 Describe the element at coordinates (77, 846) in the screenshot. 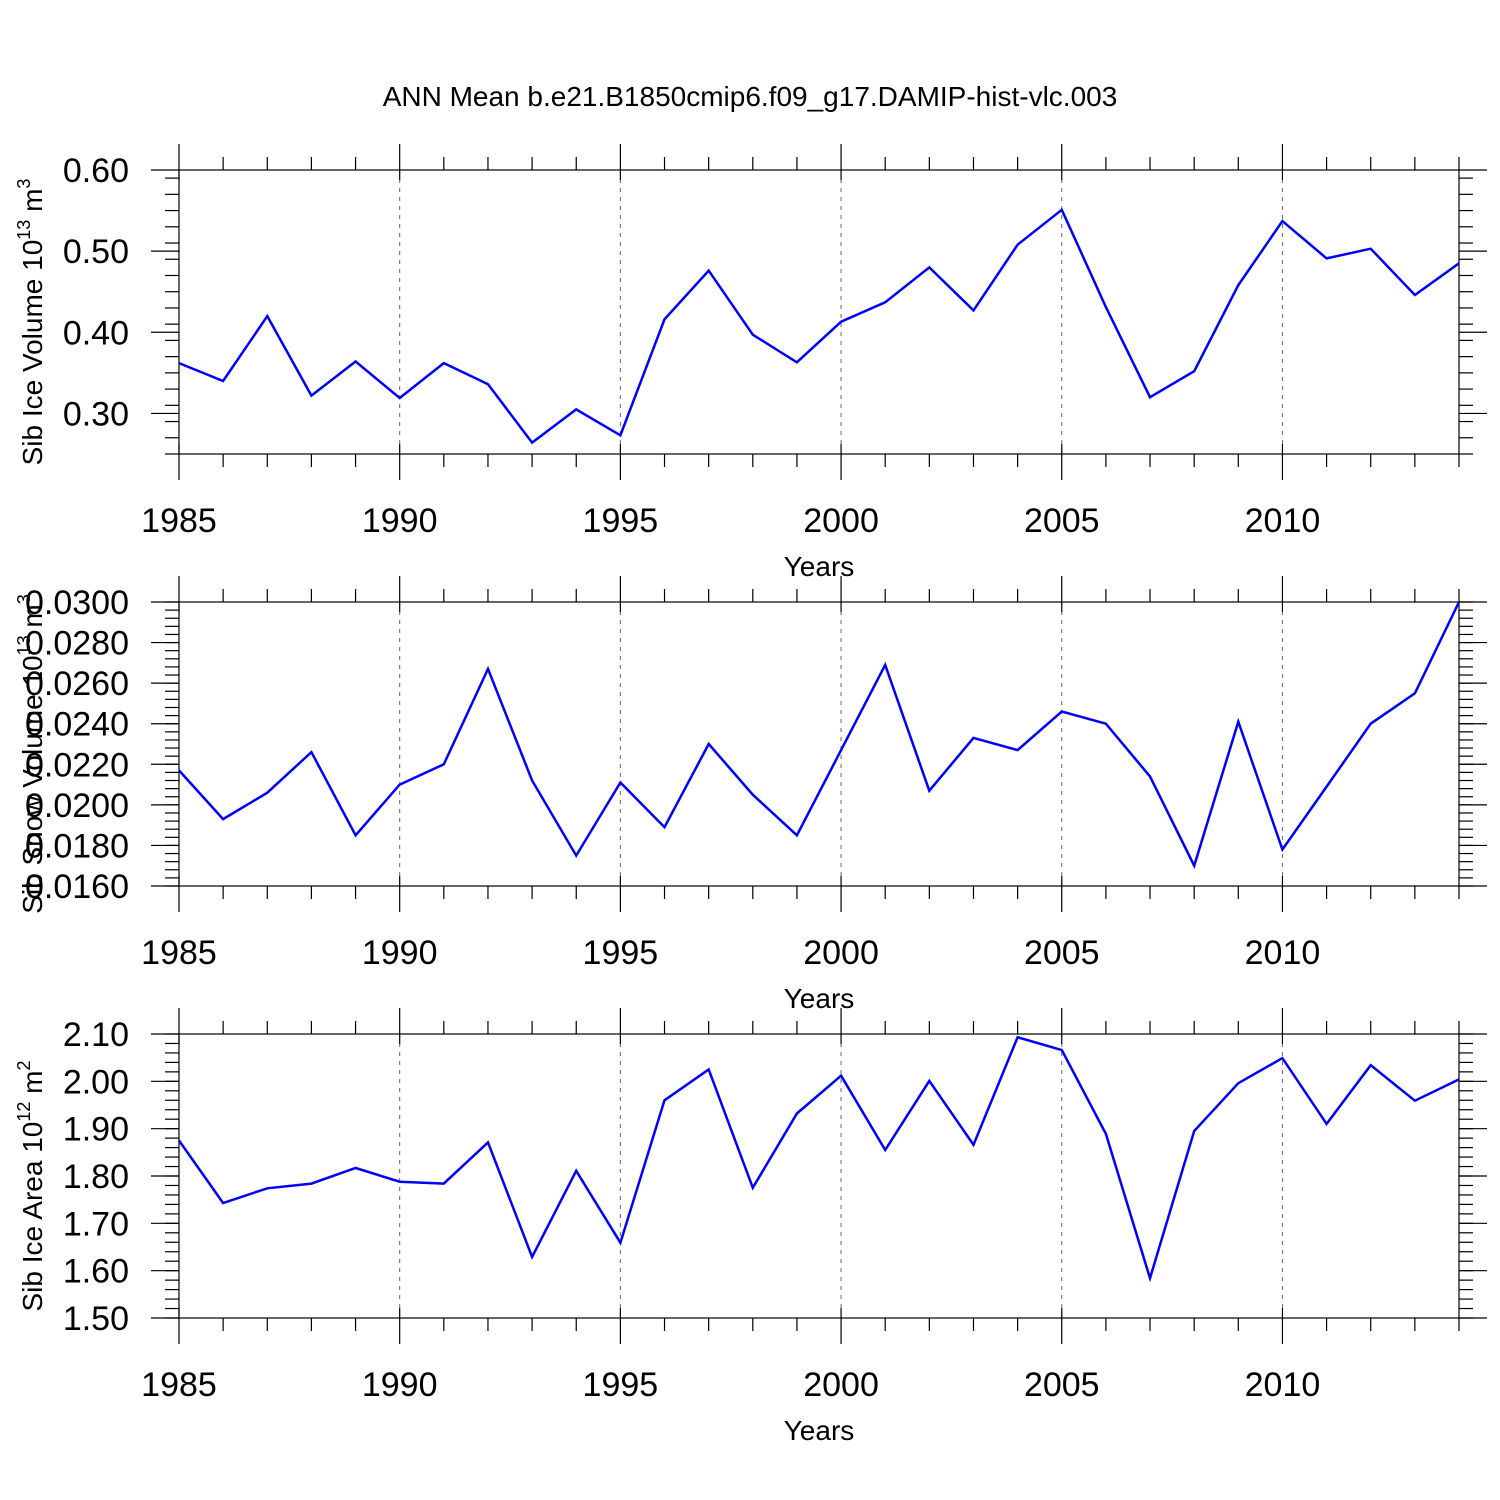

I see `y-tick-label: 0.0180` at that location.